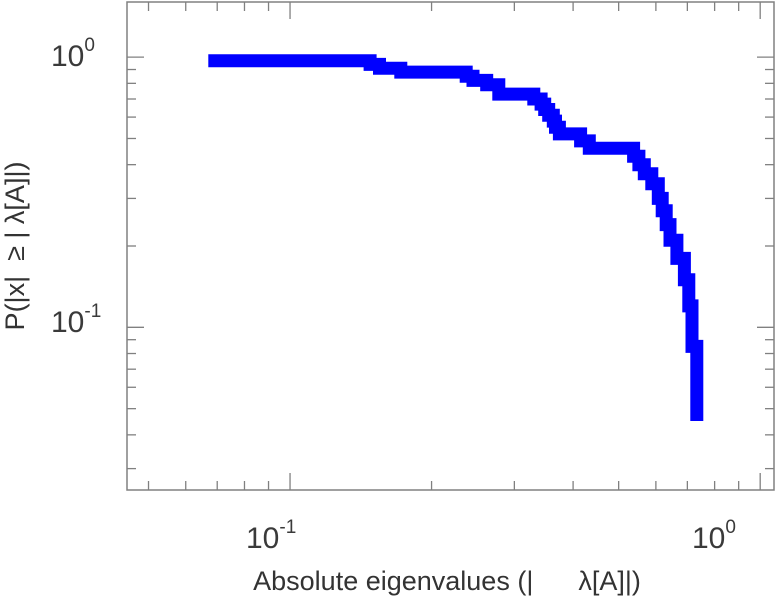  I want to click on x-tick-label-0: 10⁻¹, so click(271, 536).